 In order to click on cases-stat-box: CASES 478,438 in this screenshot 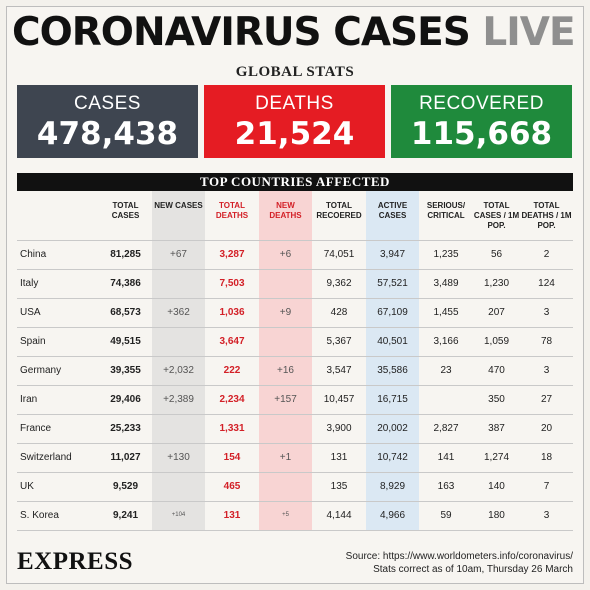, I will do `click(107, 121)`.